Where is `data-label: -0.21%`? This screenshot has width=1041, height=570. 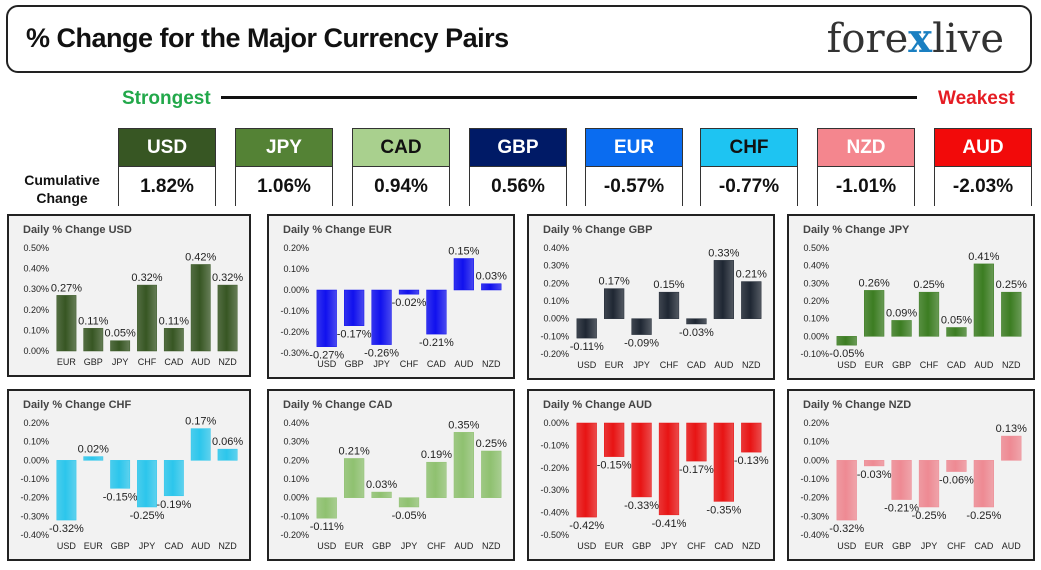
data-label: -0.21% is located at coordinates (901, 509).